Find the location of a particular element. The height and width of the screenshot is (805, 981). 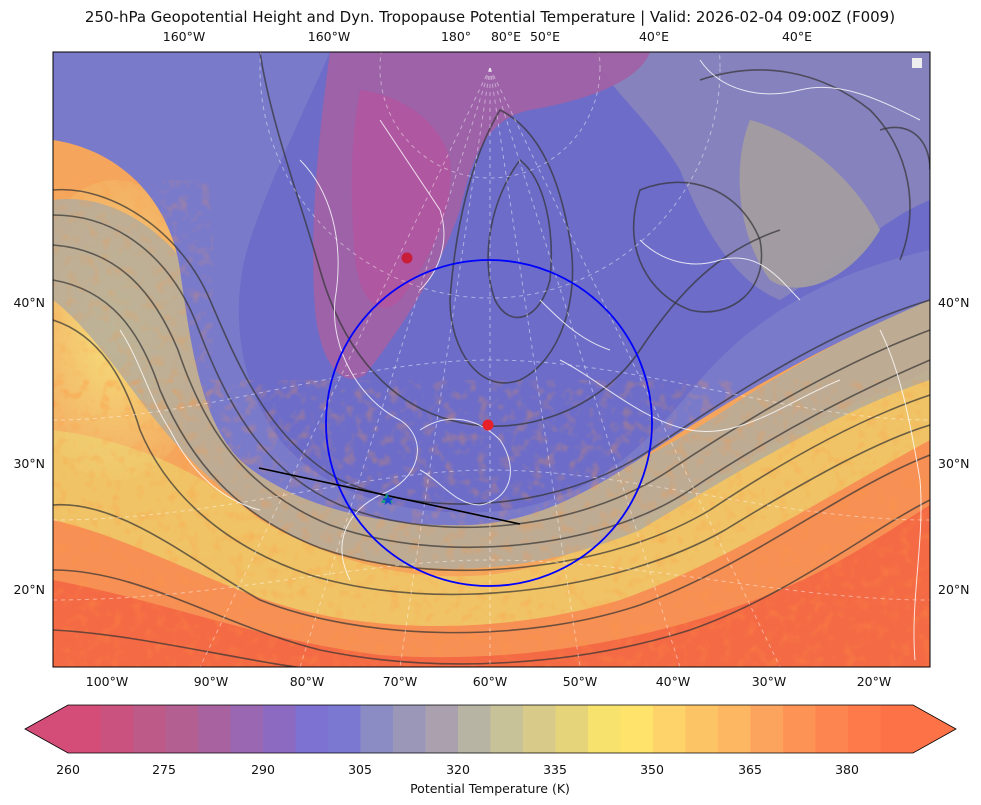

cross-section-line is located at coordinates (389, 496).